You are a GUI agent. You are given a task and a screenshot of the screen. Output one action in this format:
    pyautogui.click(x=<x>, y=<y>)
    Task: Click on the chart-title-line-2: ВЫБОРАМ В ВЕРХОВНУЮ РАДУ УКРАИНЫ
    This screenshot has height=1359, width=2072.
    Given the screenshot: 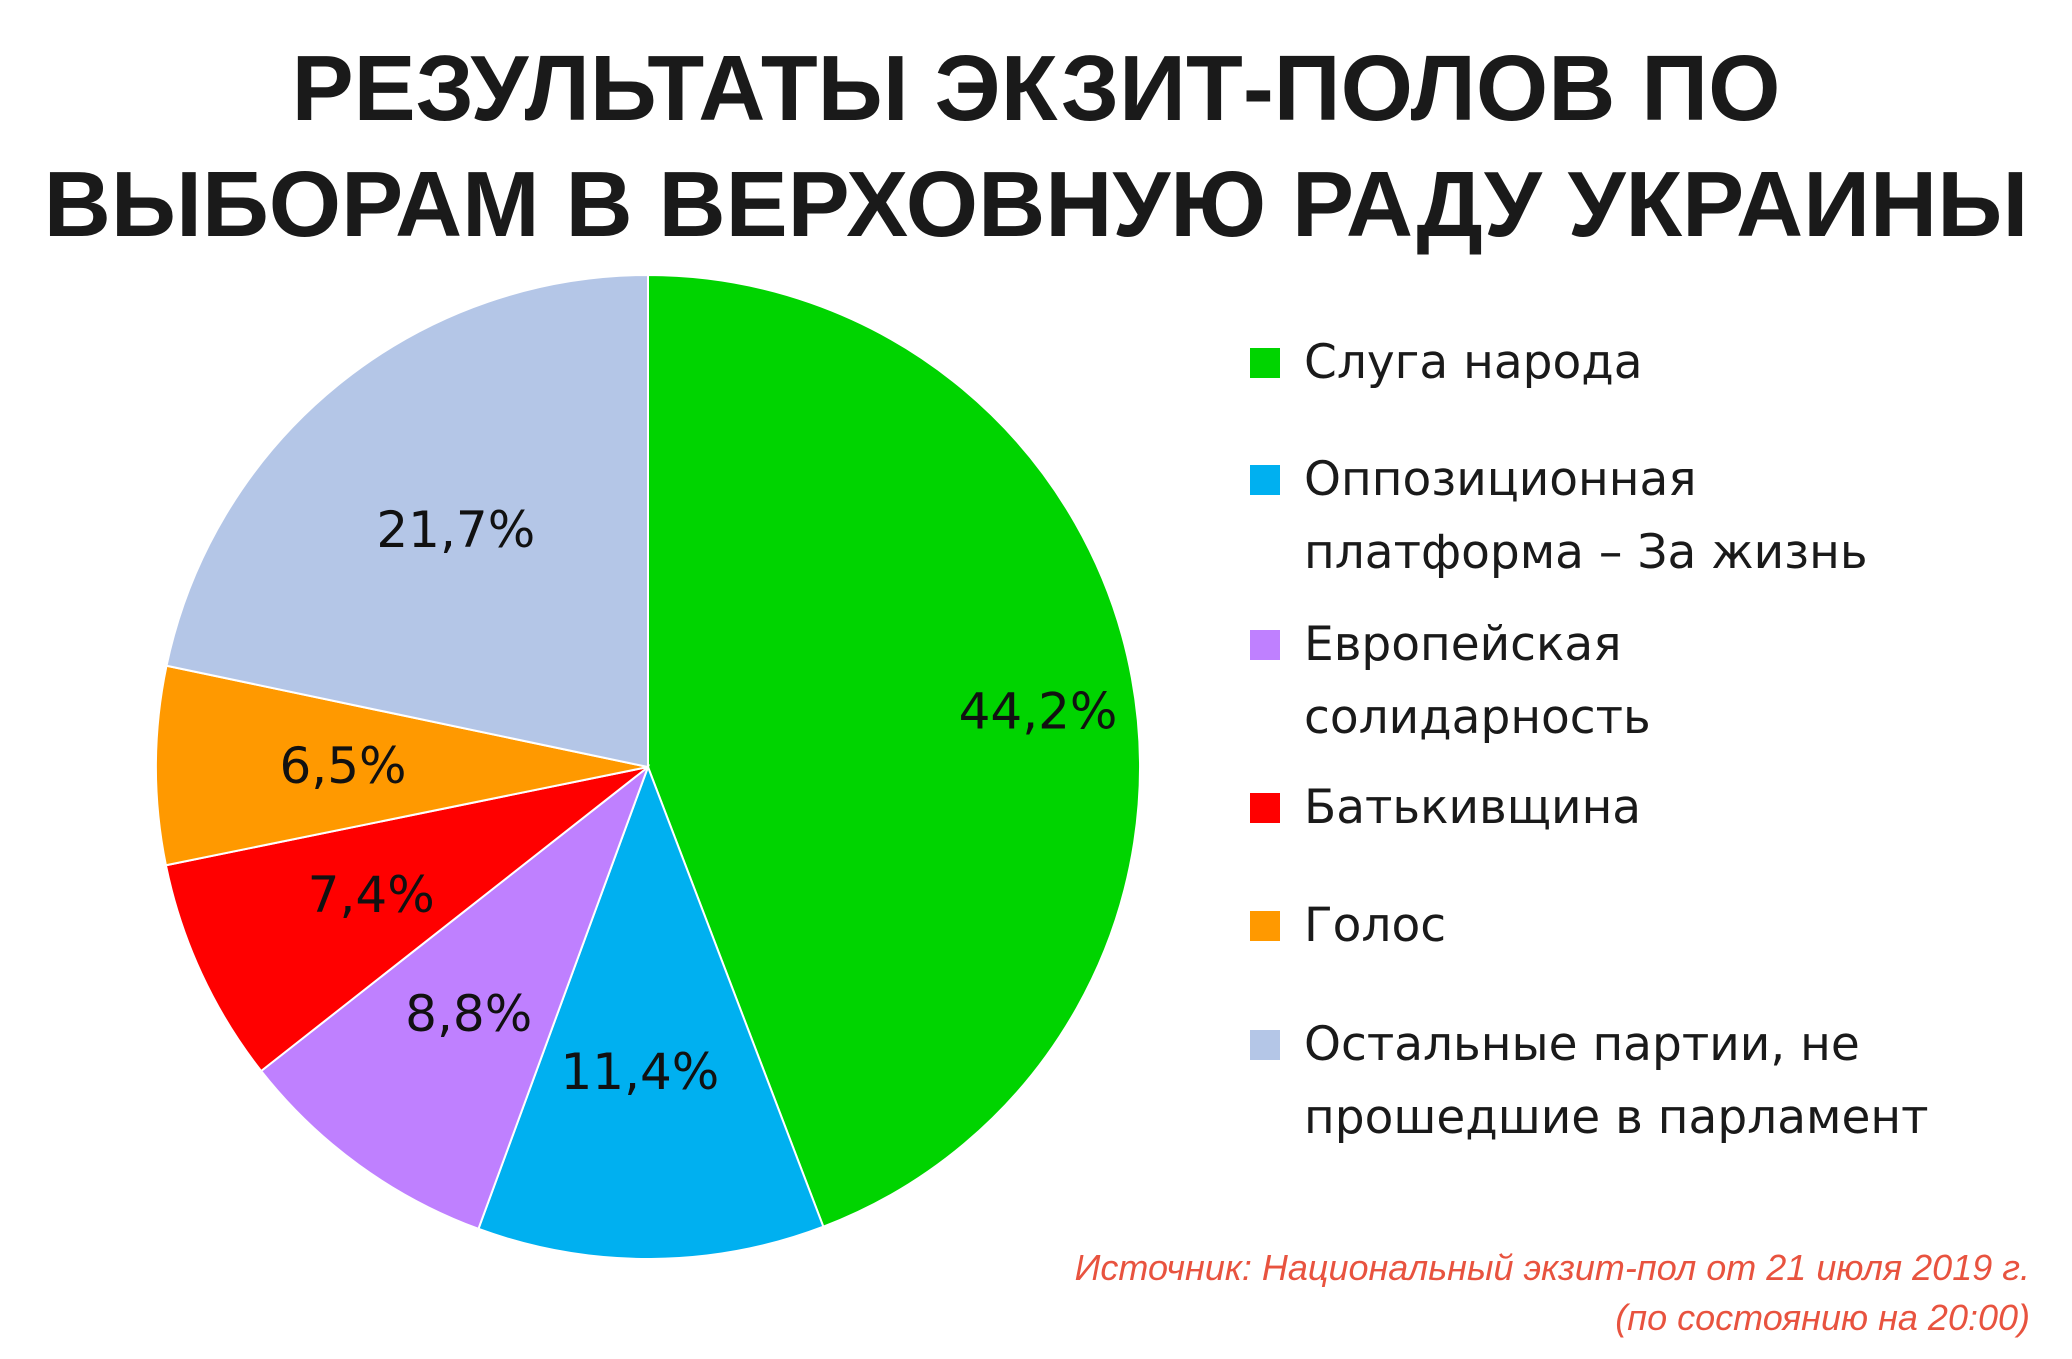 What is the action you would take?
    pyautogui.click(x=1036, y=204)
    